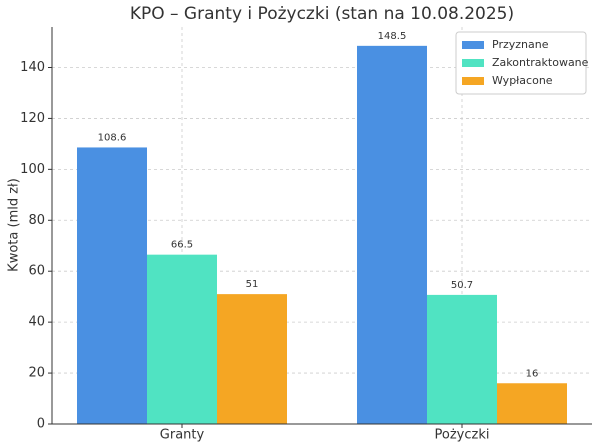 Image resolution: width=600 pixels, height=448 pixels. Describe the element at coordinates (392, 36) in the screenshot. I see `data-label: 148.5` at that location.